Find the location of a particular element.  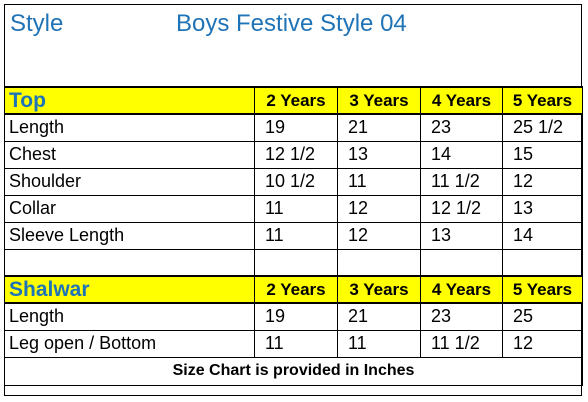

table-row: Chest 12 1/2 13 14 15 is located at coordinates (293, 154).